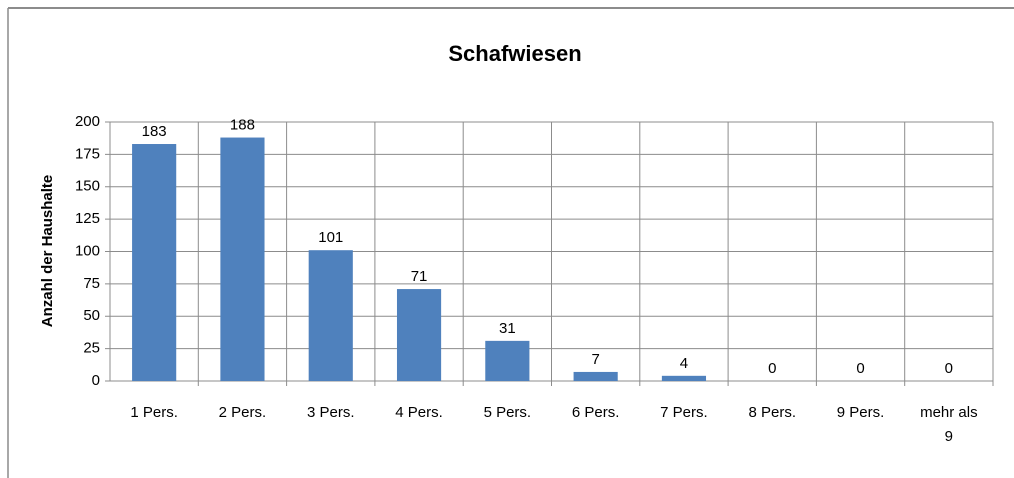 The image size is (1014, 478). I want to click on value-label: 188, so click(242, 125).